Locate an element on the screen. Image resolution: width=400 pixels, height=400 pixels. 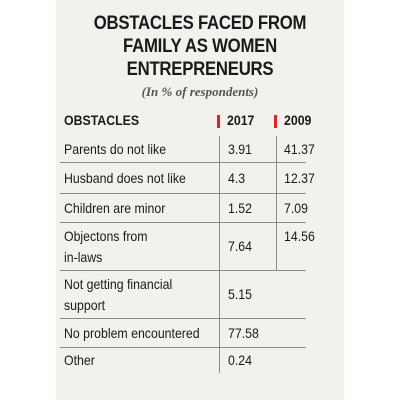
cell-2017: 3.91 is located at coordinates (240, 149).